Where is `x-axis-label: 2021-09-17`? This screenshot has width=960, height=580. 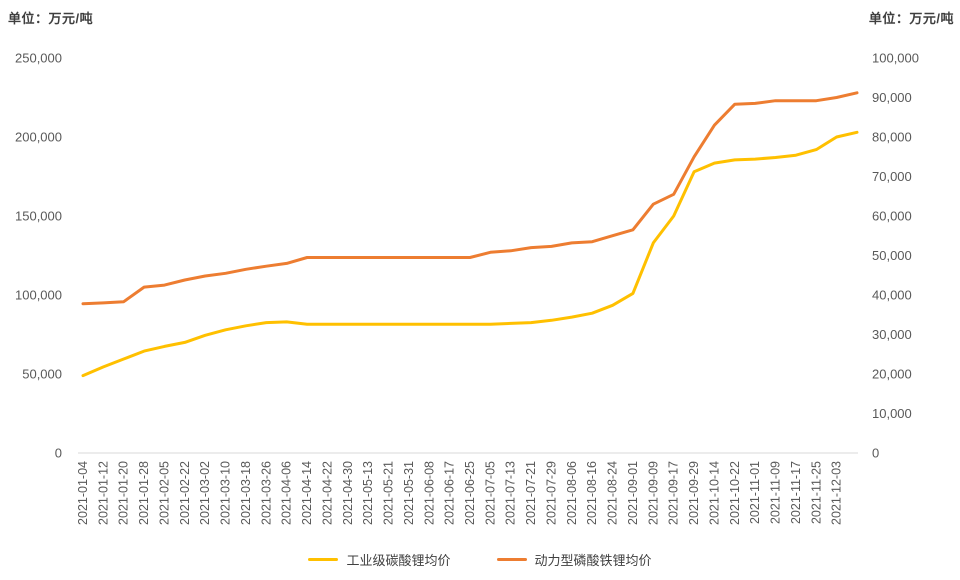
x-axis-label: 2021-09-17 is located at coordinates (674, 493).